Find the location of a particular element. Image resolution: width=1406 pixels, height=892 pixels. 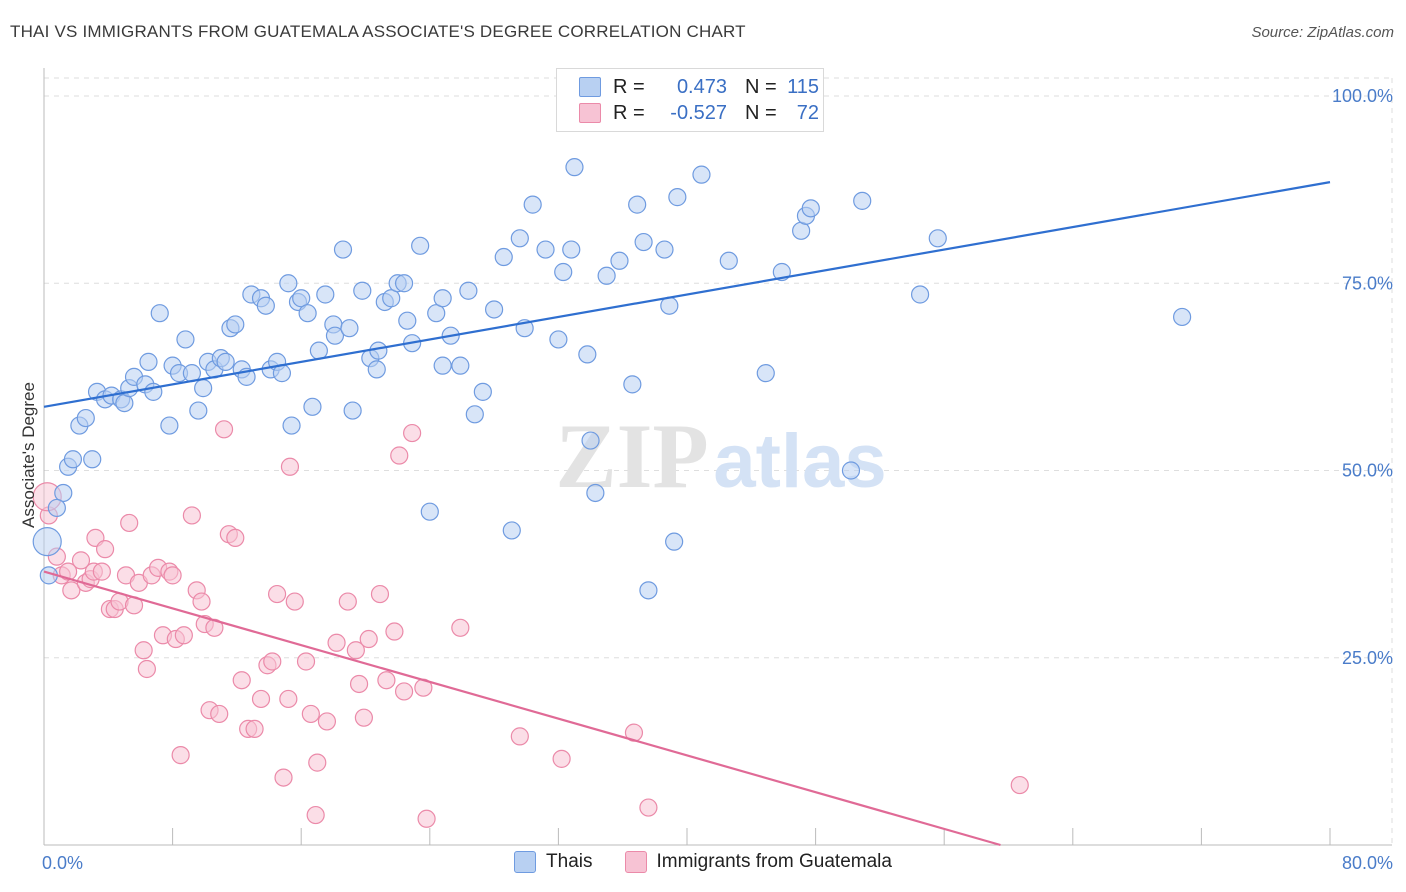

x-tick-label: 80.0% is located at coordinates (1367, 863).